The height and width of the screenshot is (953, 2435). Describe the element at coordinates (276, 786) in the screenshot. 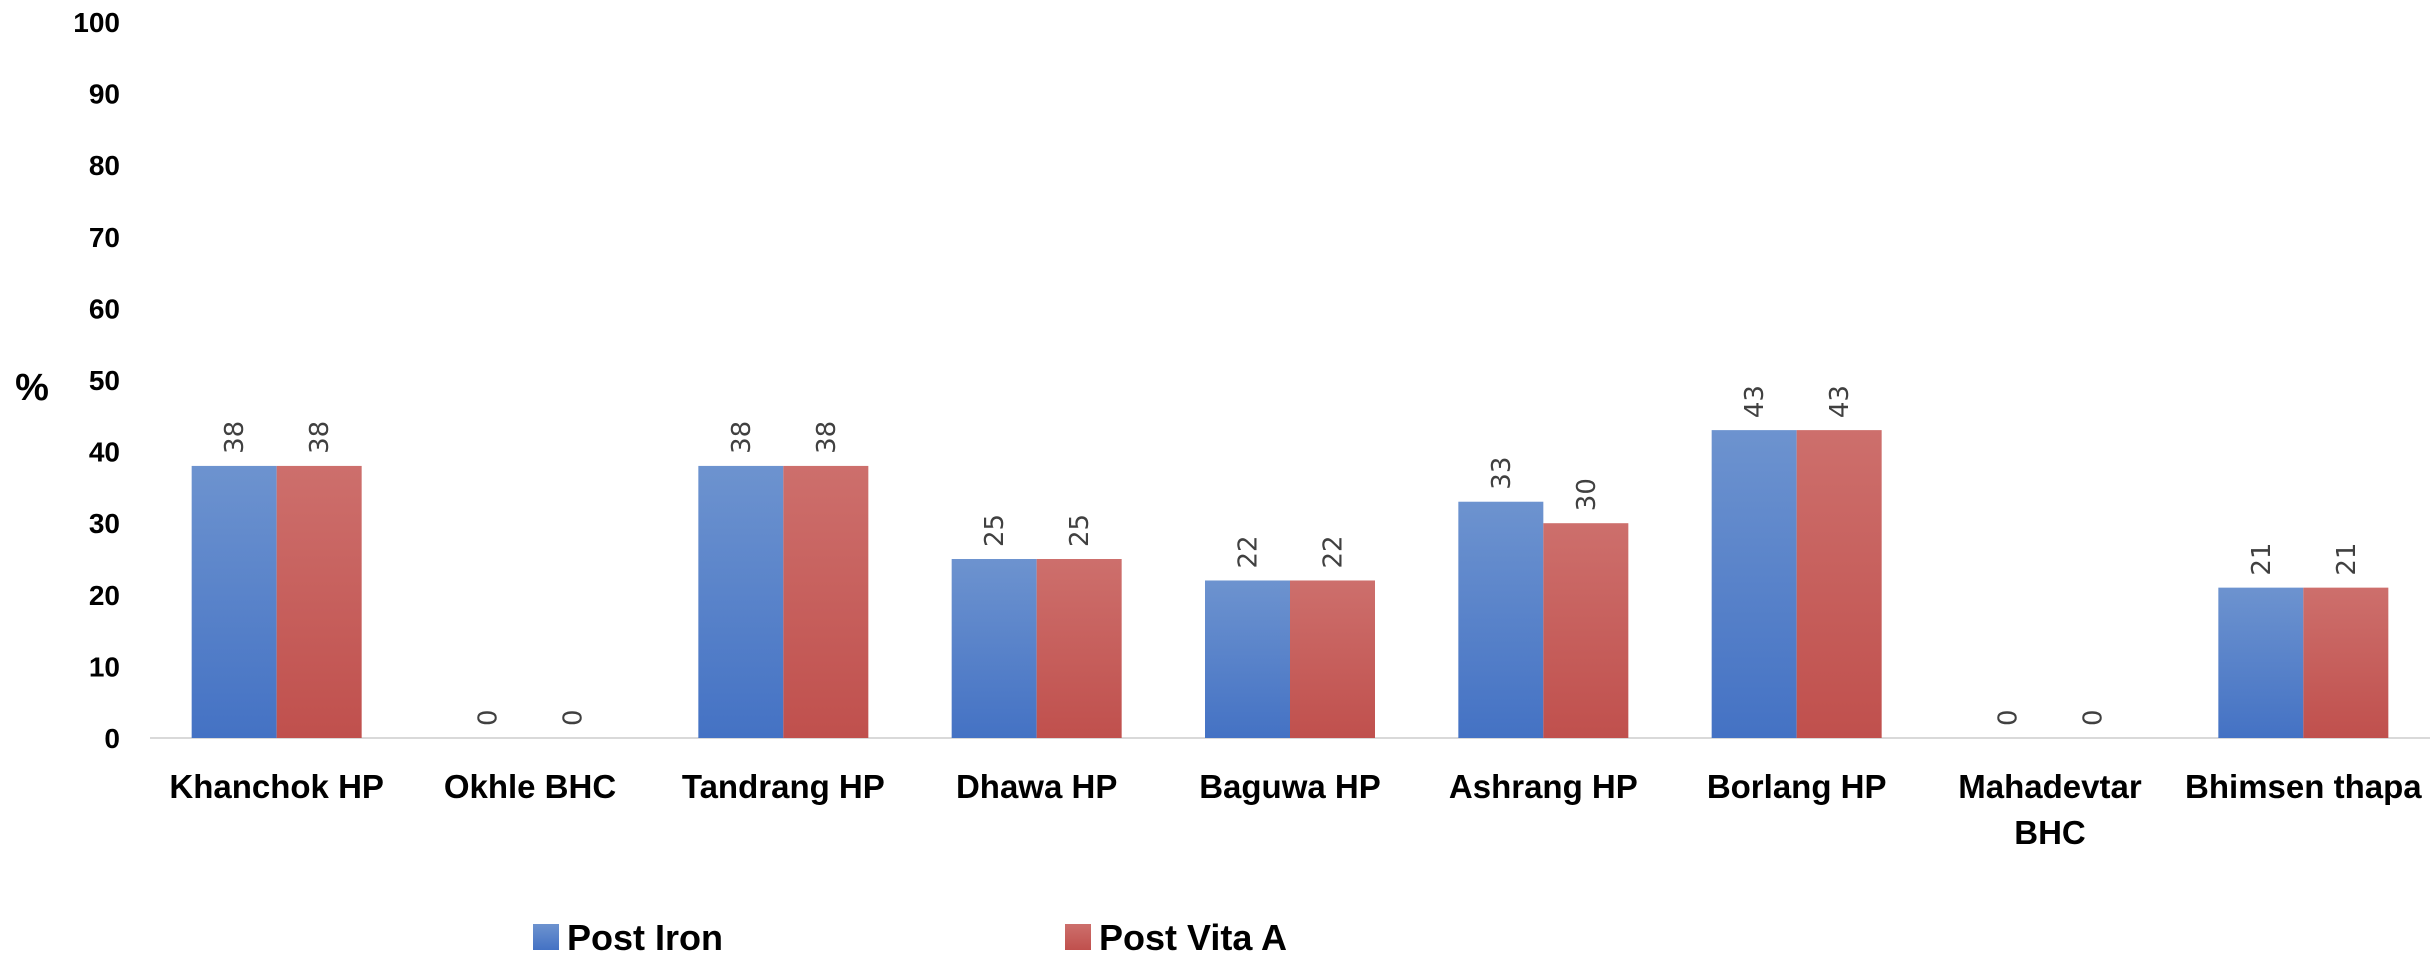

I see `x-tick-label: Khanchok HP` at that location.